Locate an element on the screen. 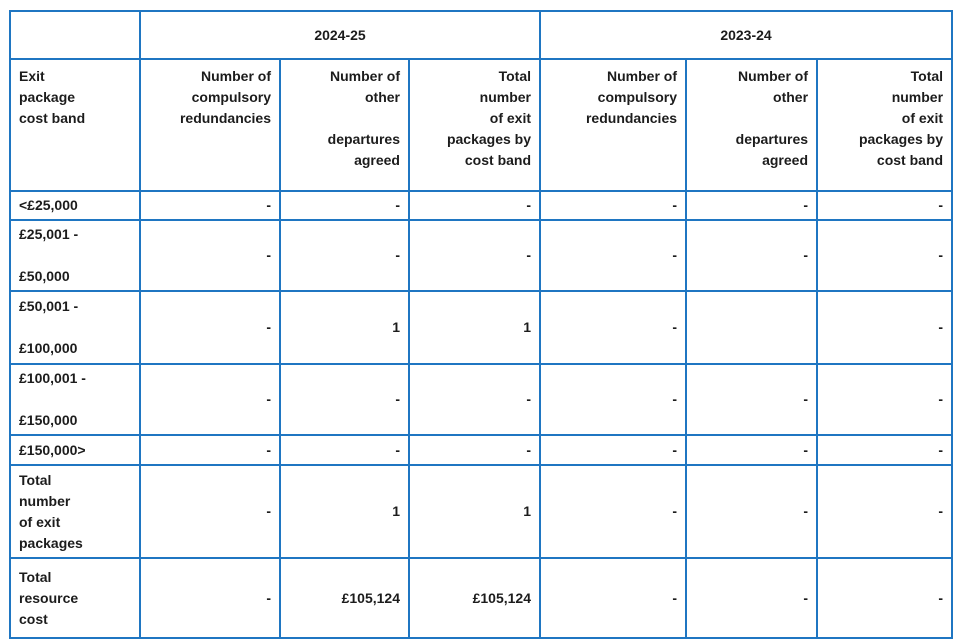 The height and width of the screenshot is (640, 960). table-row-50001-100000: £50,001 - £100,000 - 1 1 - - is located at coordinates (481, 327).